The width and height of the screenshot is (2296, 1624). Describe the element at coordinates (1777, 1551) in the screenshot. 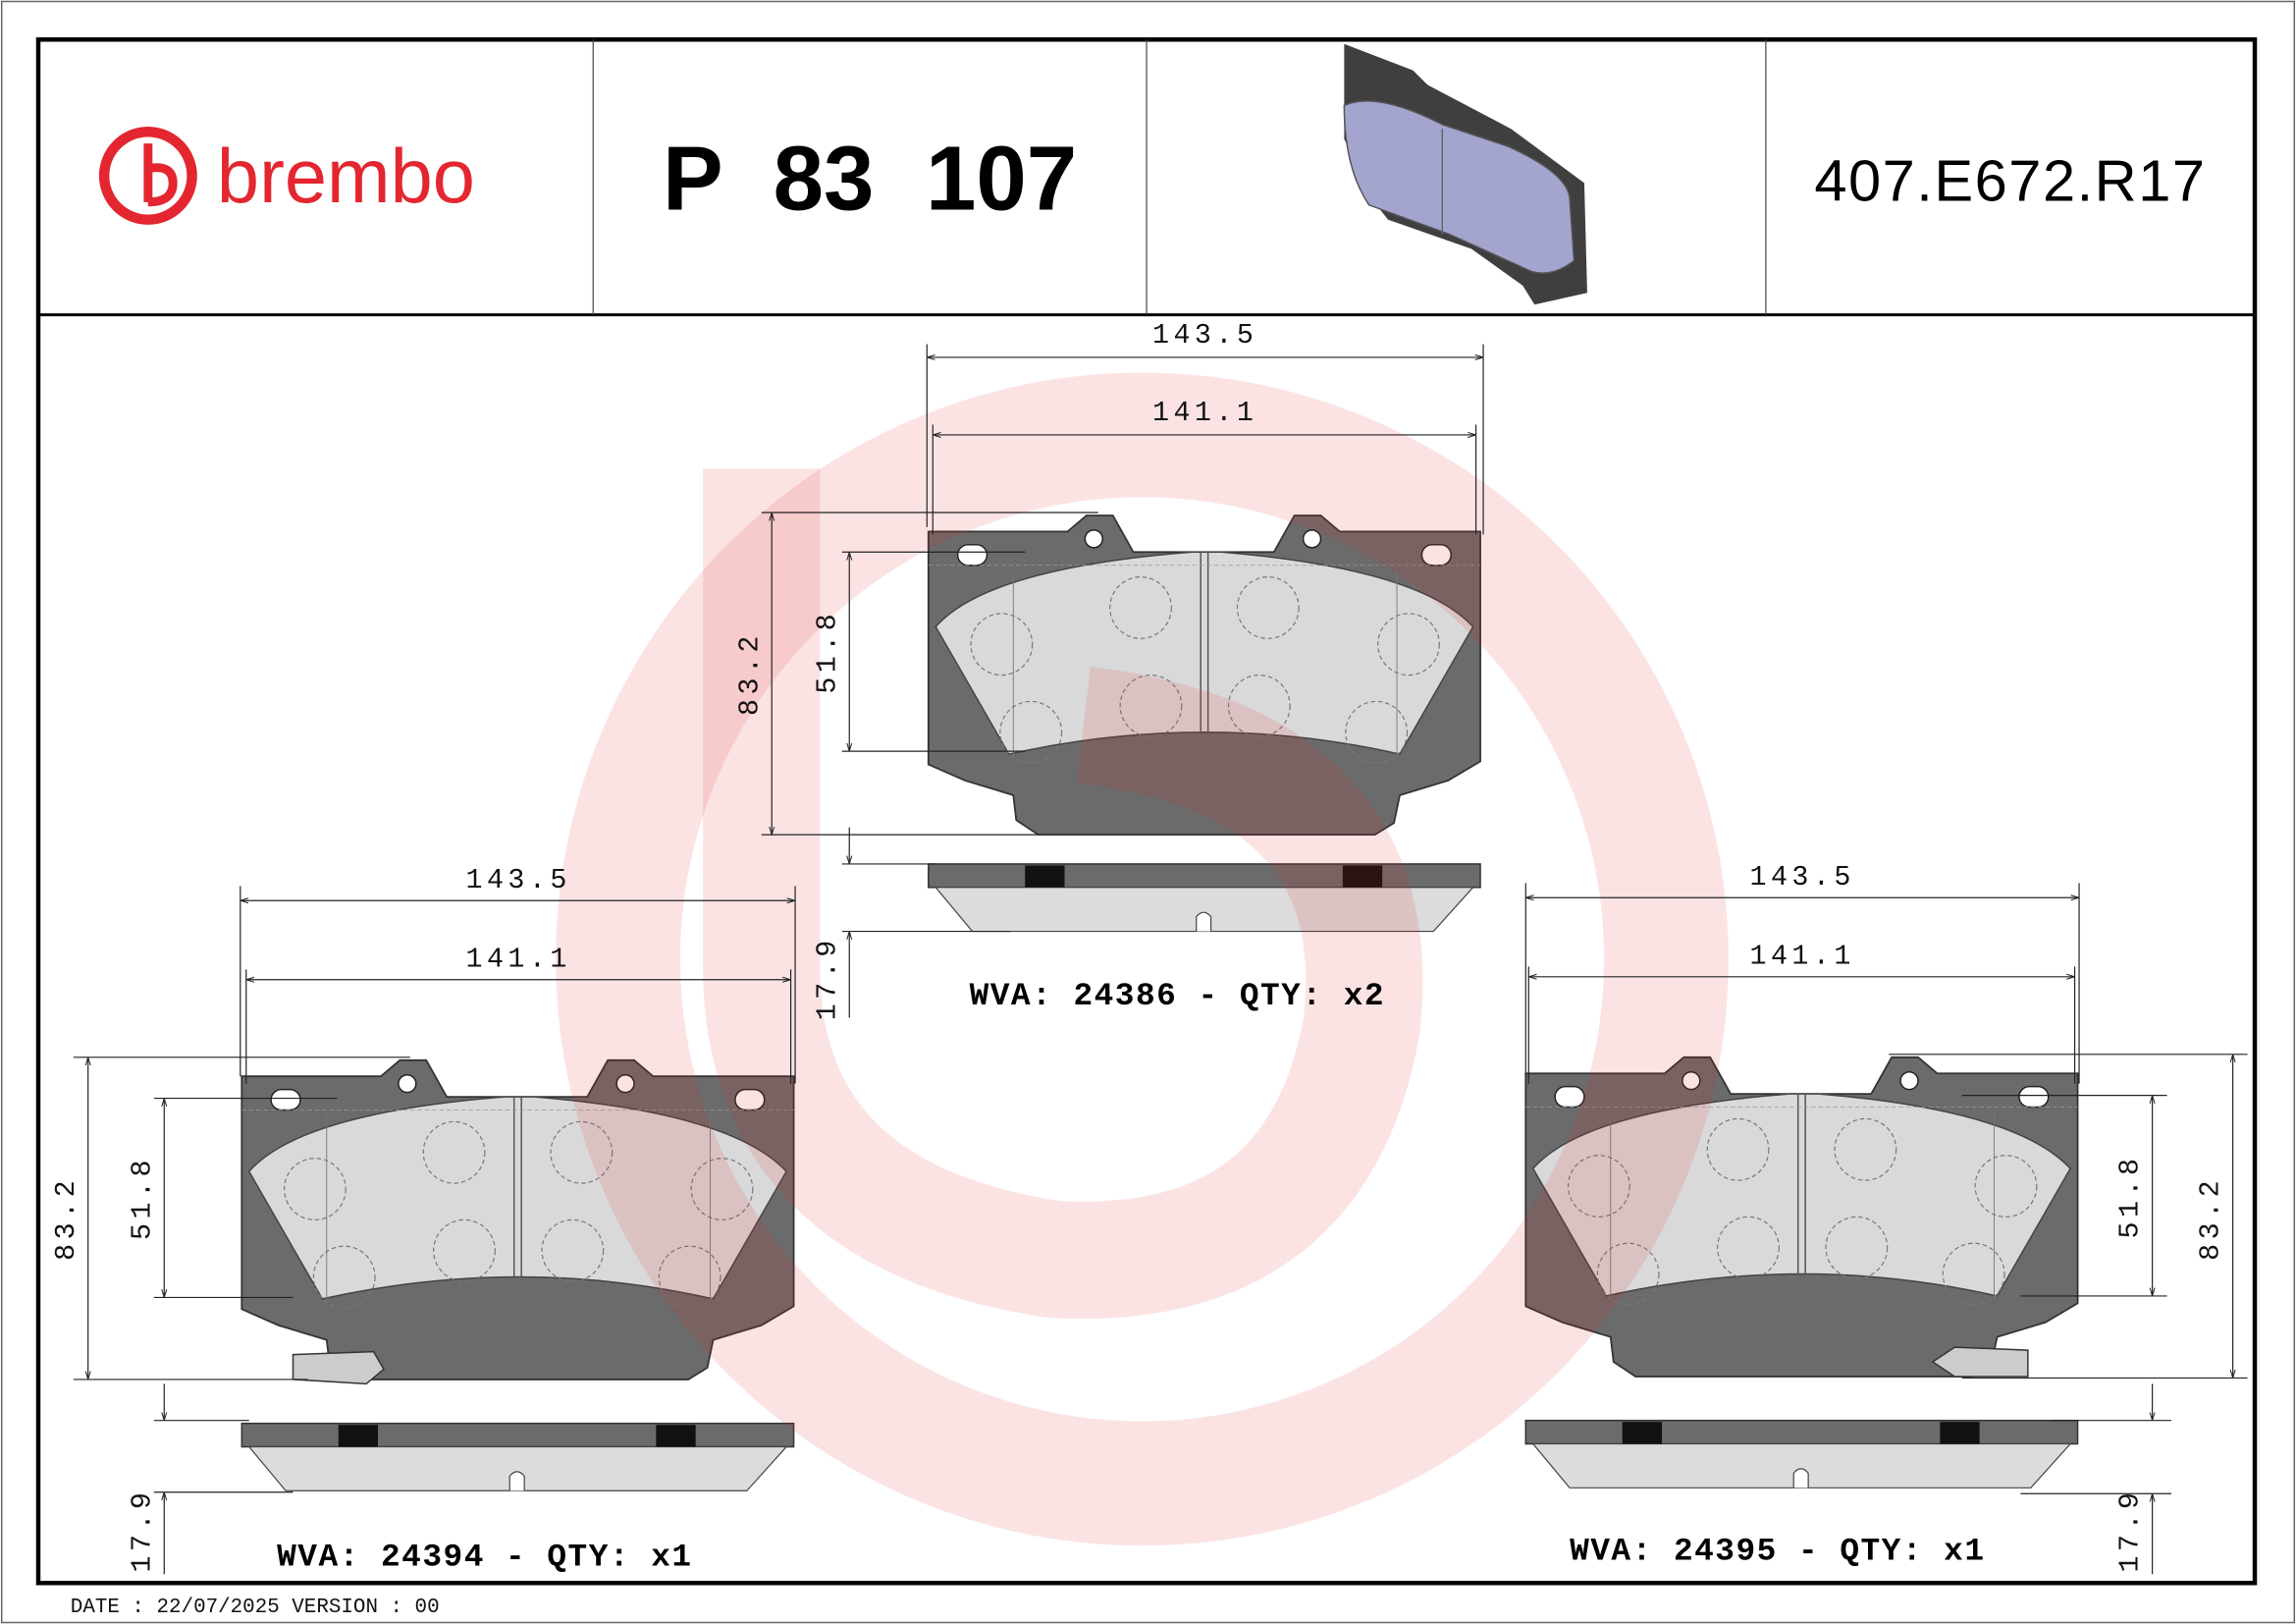

I see `wva-label: WVA: 24395 - QTY: x1` at that location.